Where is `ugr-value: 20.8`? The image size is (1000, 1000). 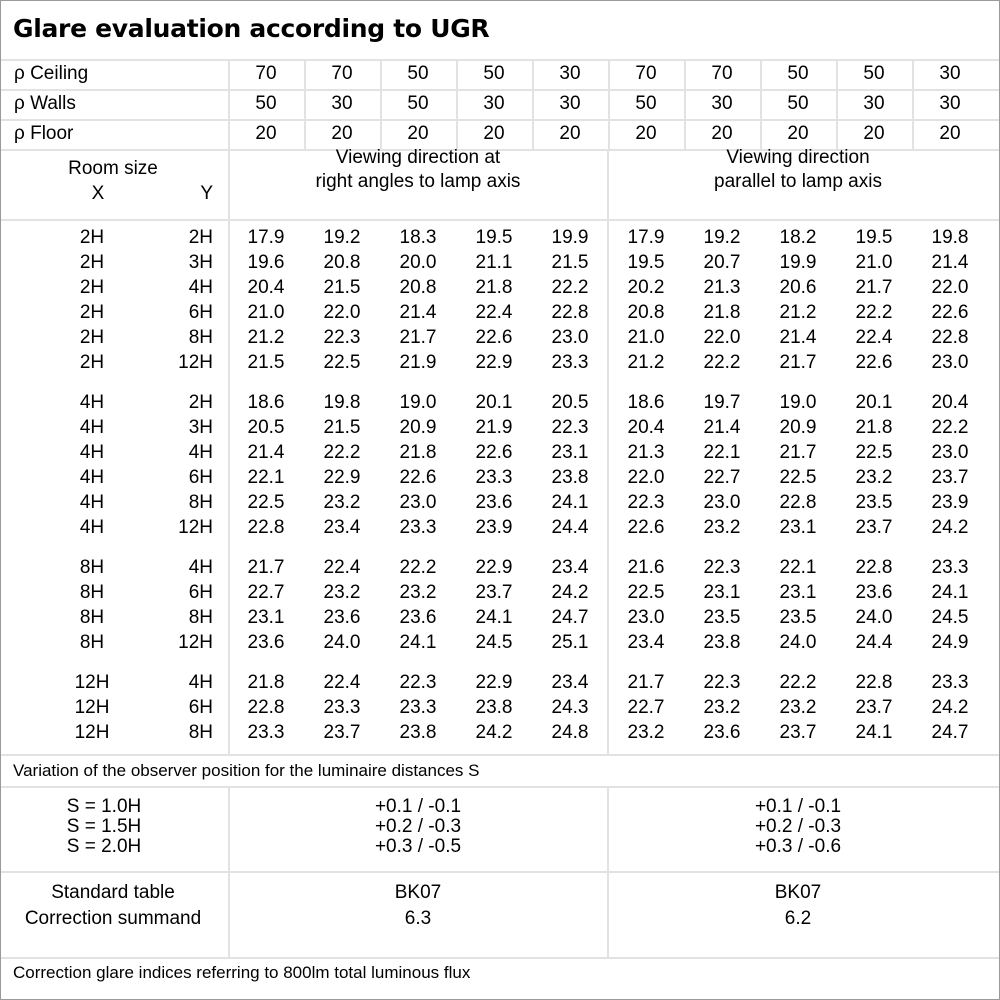 ugr-value: 20.8 is located at coordinates (418, 287).